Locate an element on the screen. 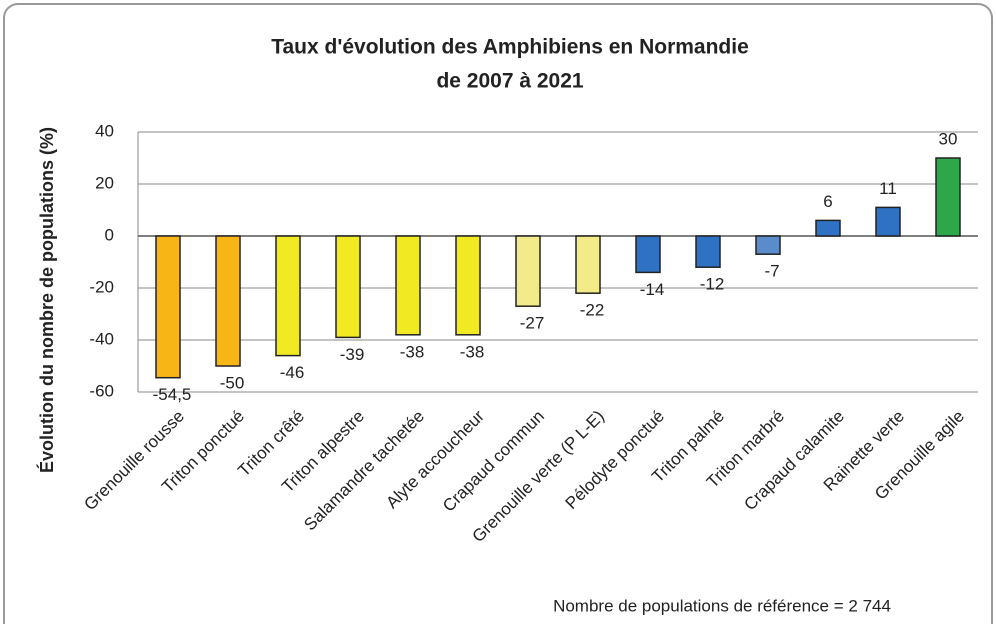 Image resolution: width=996 pixels, height=624 pixels. y-tick-label: 20 is located at coordinates (104, 182).